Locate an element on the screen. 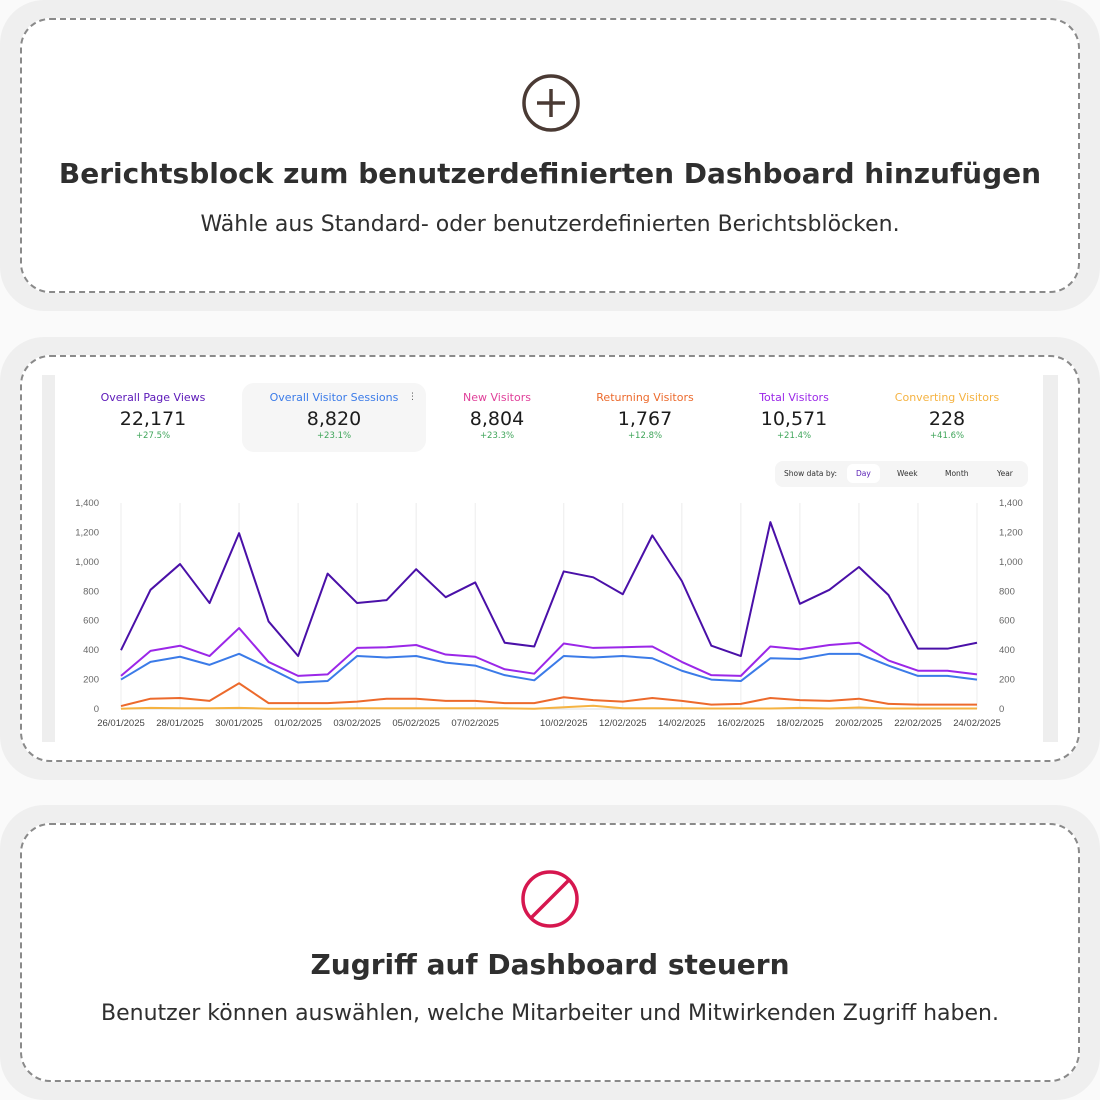  stat-value: 10,571 is located at coordinates (794, 419).